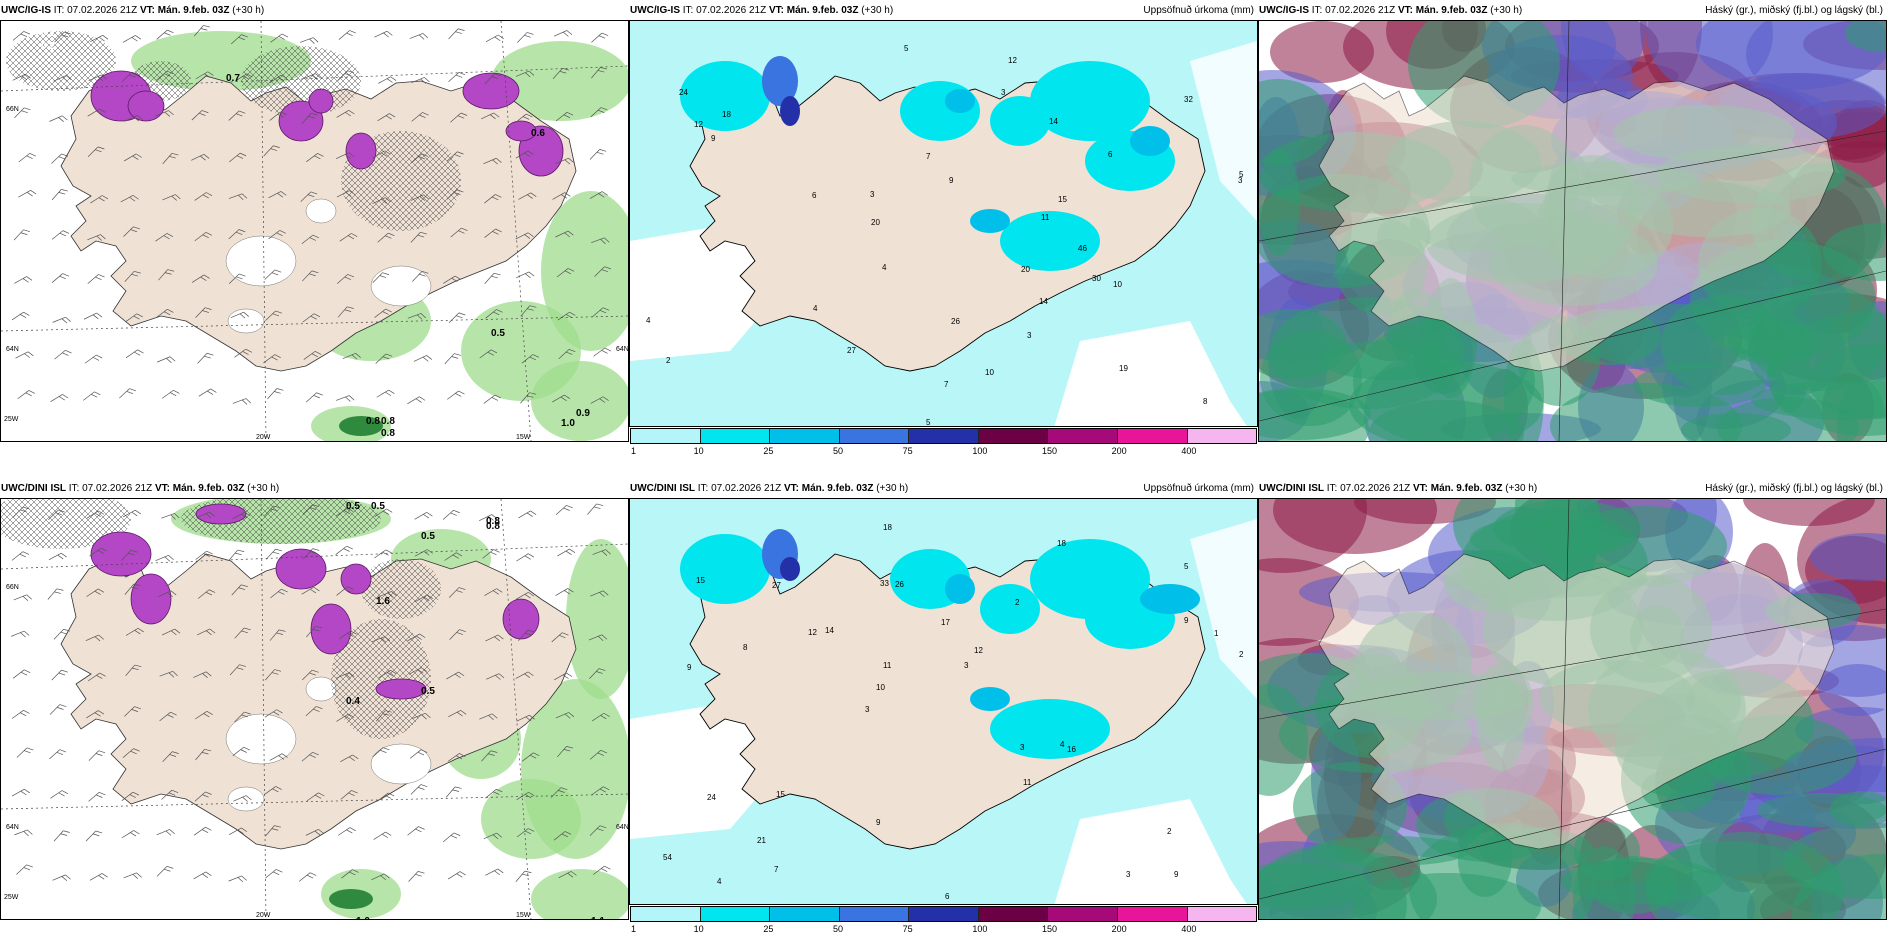 The height and width of the screenshot is (950, 1900). I want to click on title-vt-value: Mán. 9.feb. 03Z, so click(822, 10).